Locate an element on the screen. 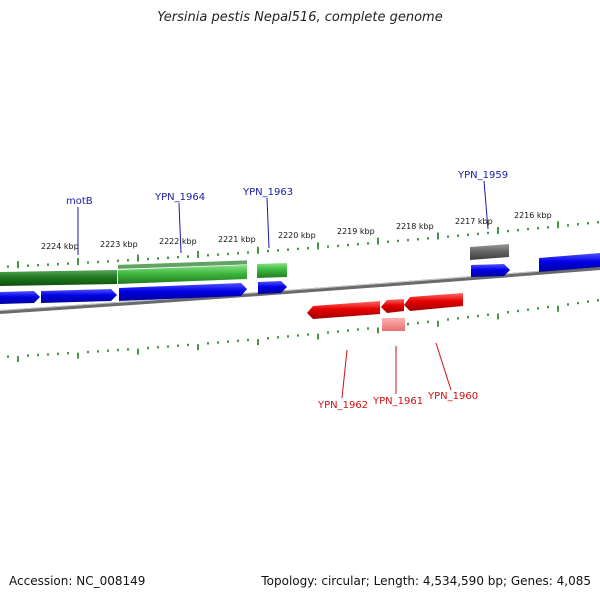  scale-label: 2223 kbp is located at coordinates (119, 244).